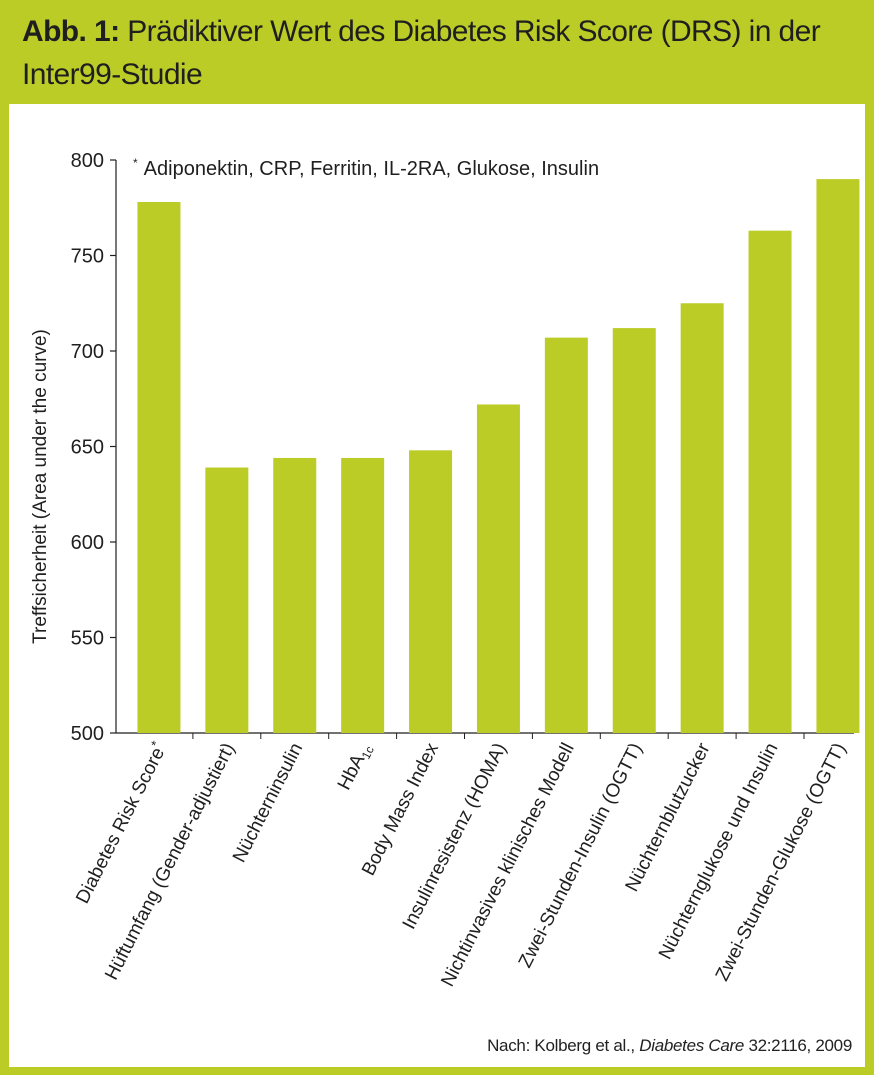 The height and width of the screenshot is (1075, 874). Describe the element at coordinates (798, 1045) in the screenshot. I see `source-suffix: 32:2116, 2009` at that location.